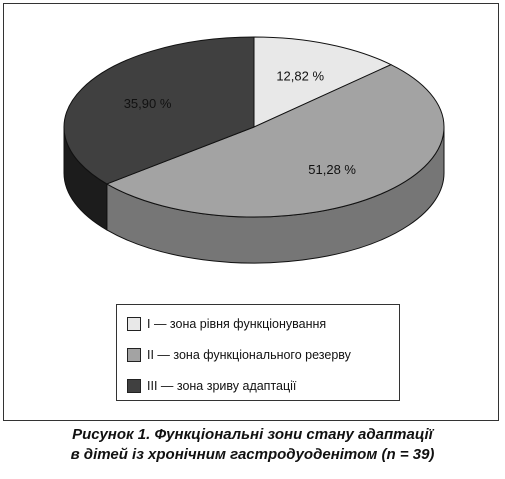 The height and width of the screenshot is (479, 505). What do you see at coordinates (237, 324) in the screenshot?
I see `legend-label-1: I — зона рівня функціонування` at bounding box center [237, 324].